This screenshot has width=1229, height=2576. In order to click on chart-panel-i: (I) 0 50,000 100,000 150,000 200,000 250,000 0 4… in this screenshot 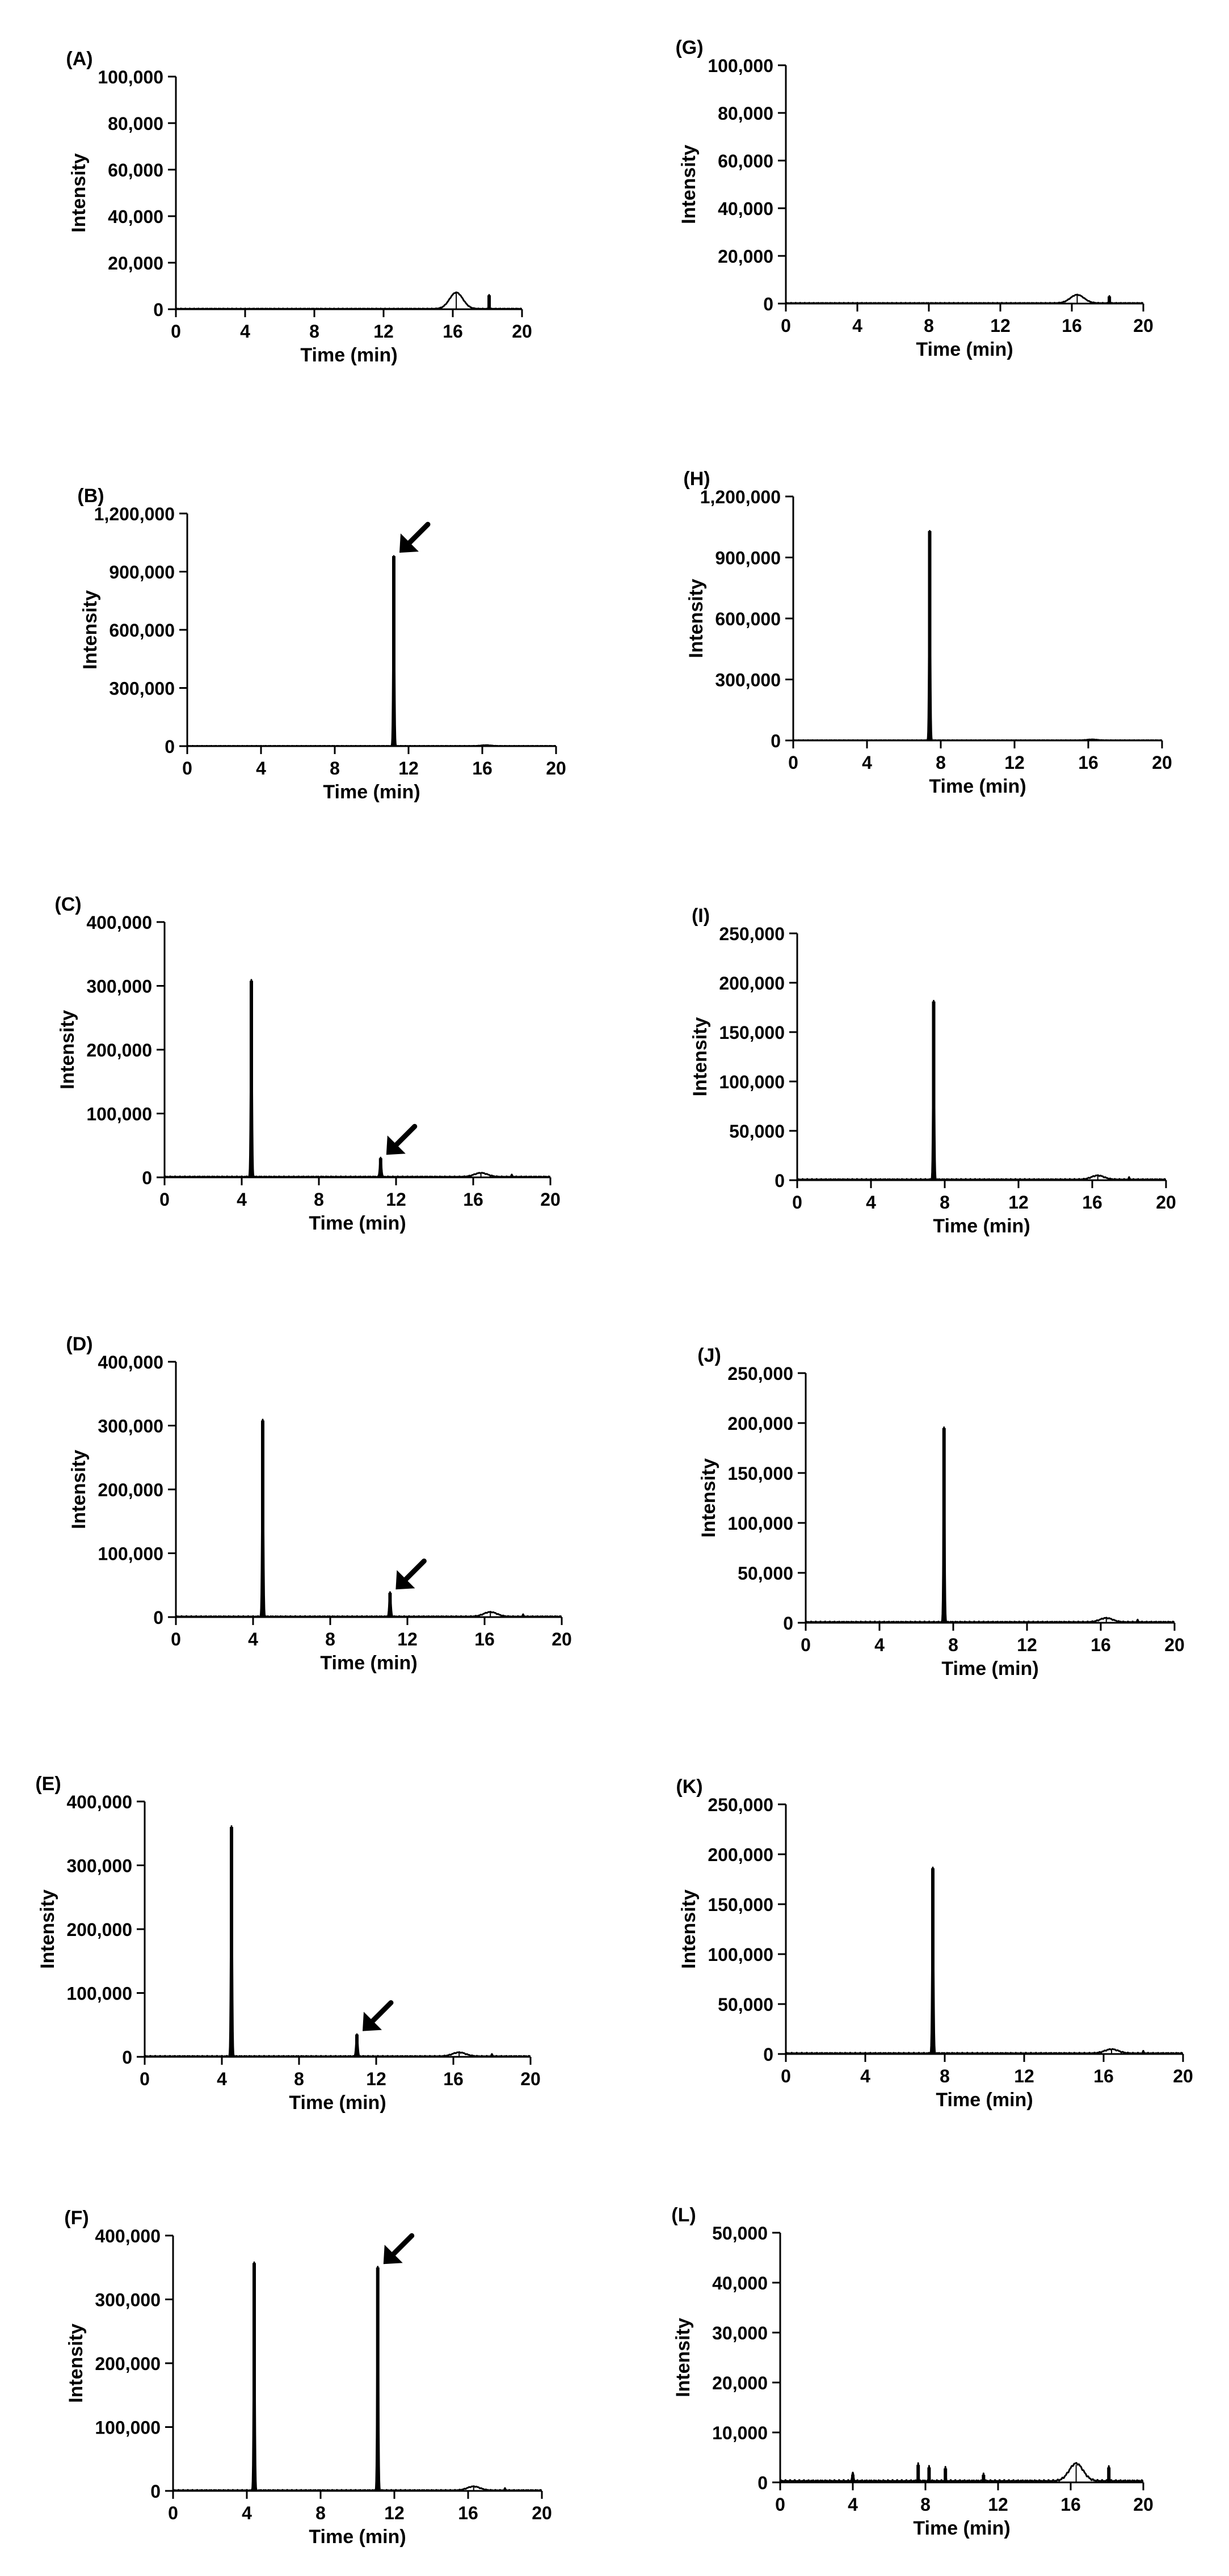, I will do `click(932, 1071)`.